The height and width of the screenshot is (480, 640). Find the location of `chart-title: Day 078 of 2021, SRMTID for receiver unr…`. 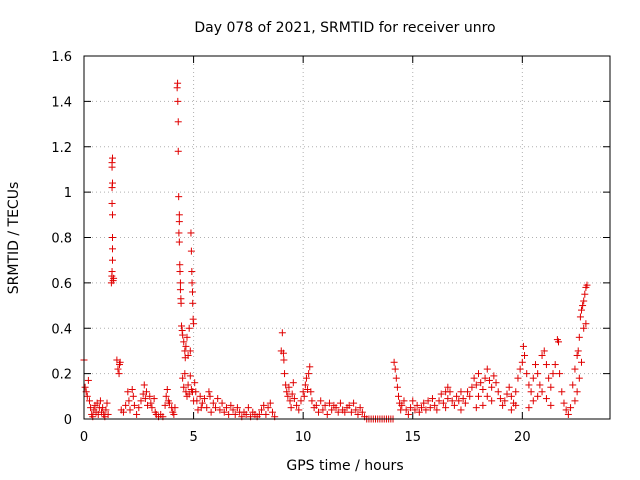

chart-title: Day 078 of 2021, SRMTID for receiver unr… is located at coordinates (344, 28).